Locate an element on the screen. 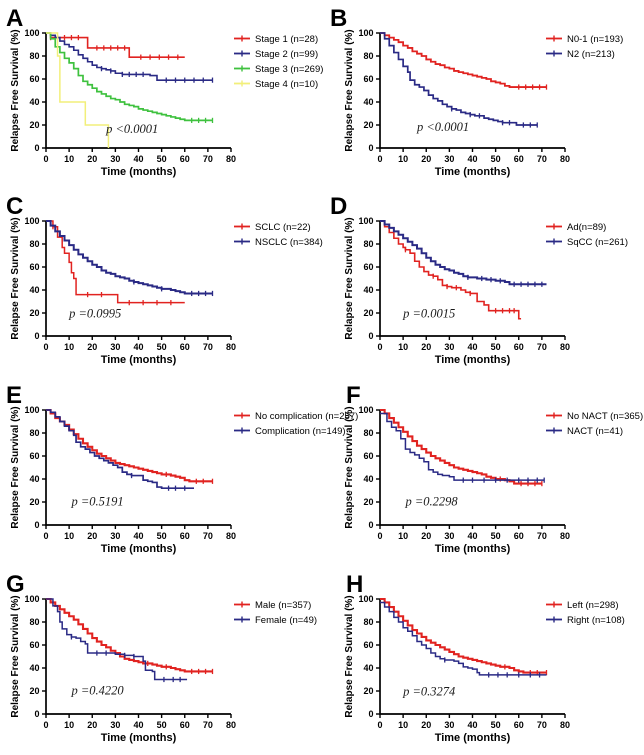  axes is located at coordinates (472, 91).